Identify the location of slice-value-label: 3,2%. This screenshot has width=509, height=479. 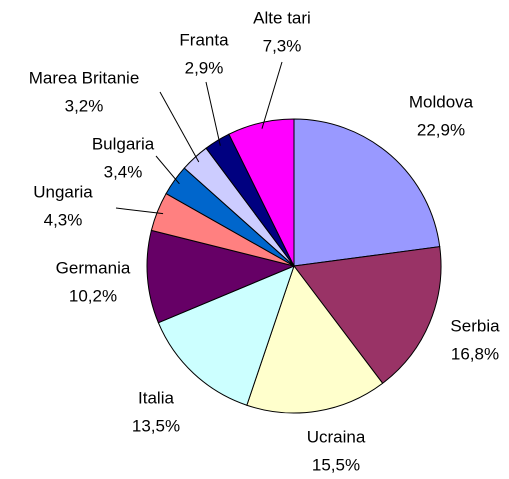
(84, 105).